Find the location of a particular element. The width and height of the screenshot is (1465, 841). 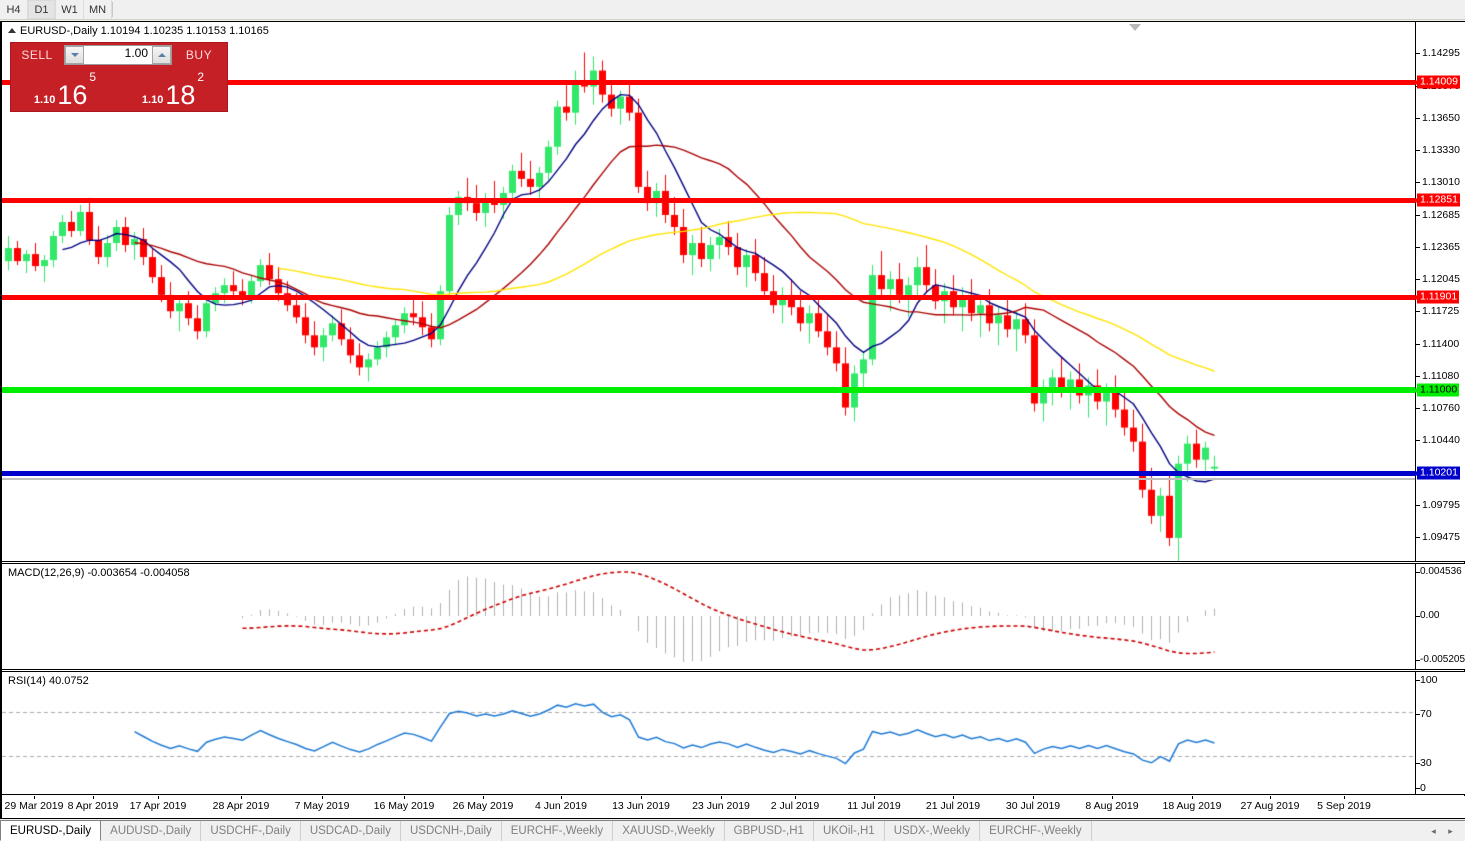

volume-decrement-button is located at coordinates (74, 55).